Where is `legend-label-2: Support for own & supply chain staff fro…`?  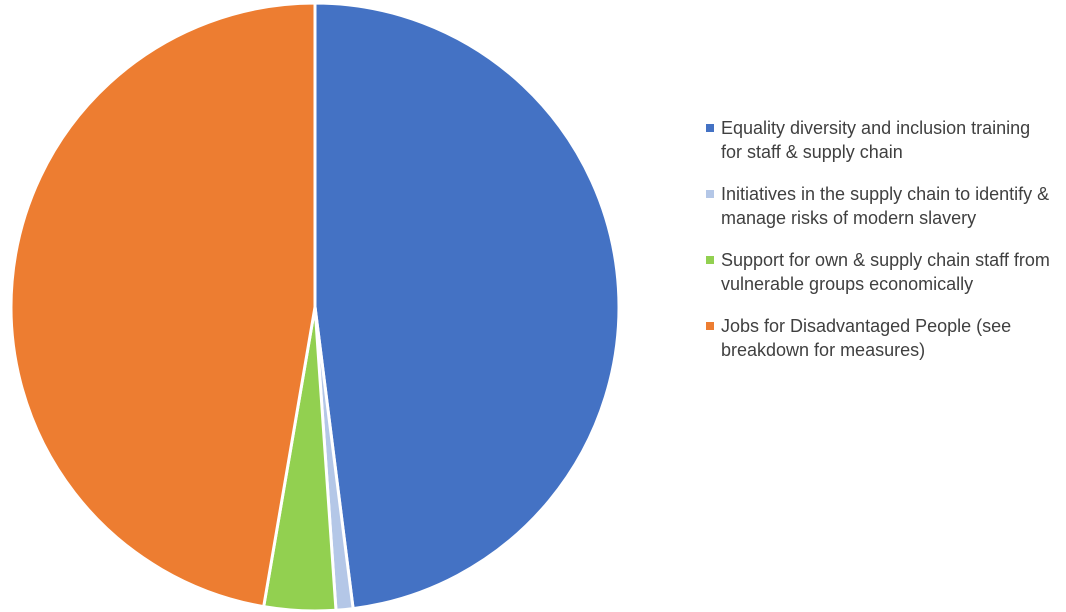
legend-label-2: Support for own & supply chain staff fro… is located at coordinates (885, 272).